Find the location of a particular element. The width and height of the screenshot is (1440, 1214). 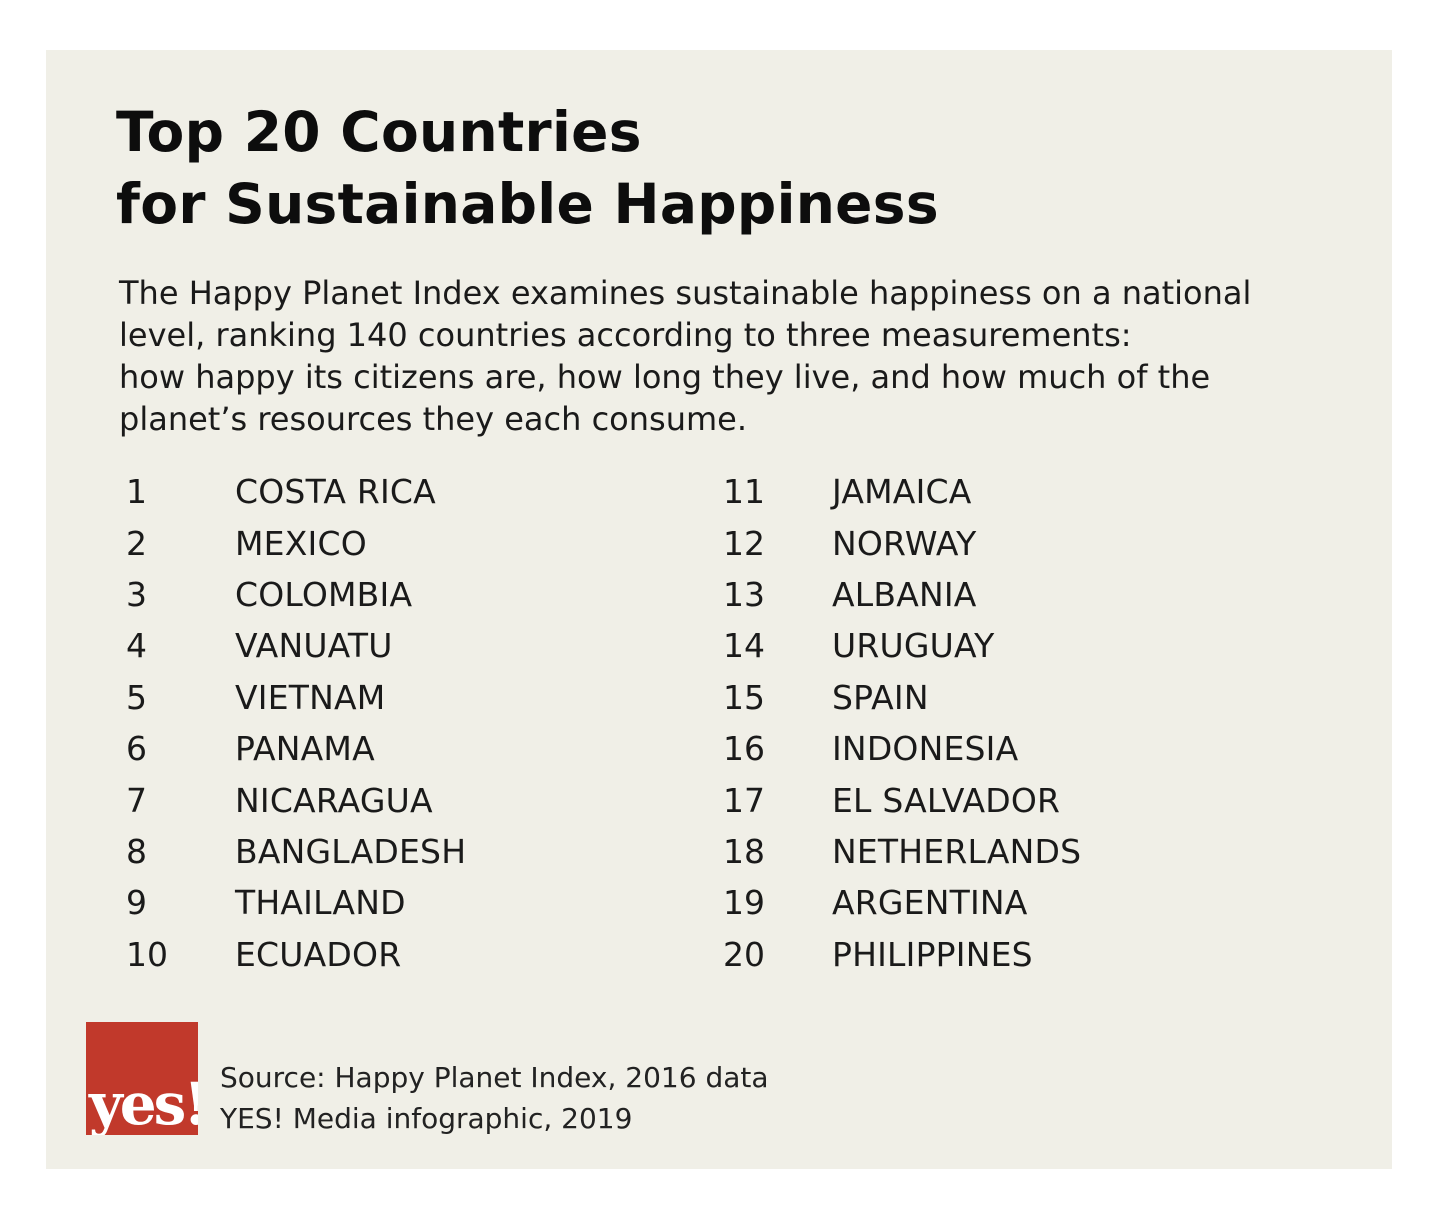

rank-number: 13 is located at coordinates (744, 594).